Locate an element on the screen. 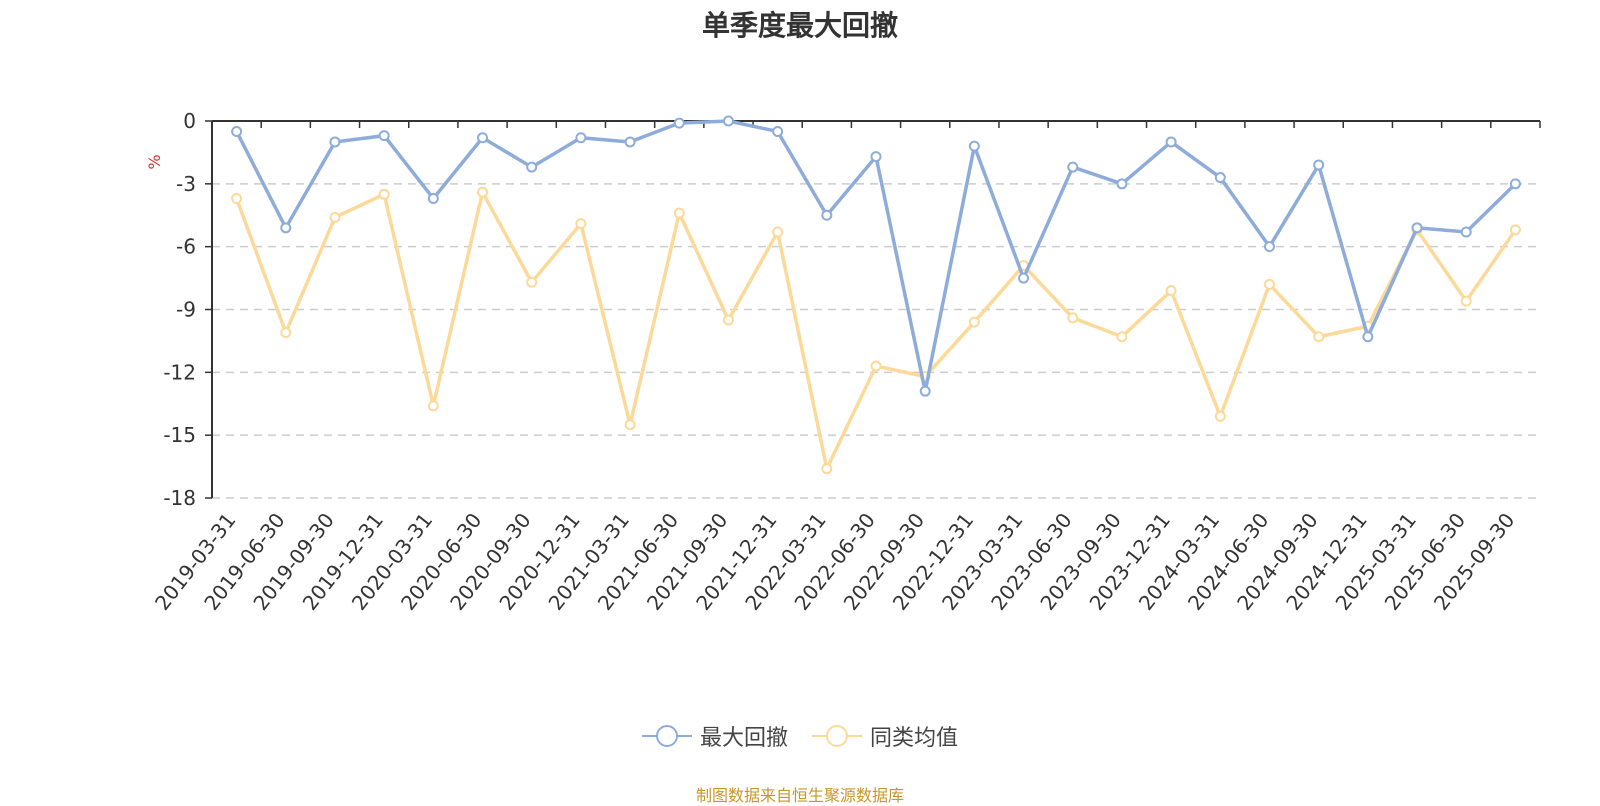 The height and width of the screenshot is (806, 1600). y-tick-label: -18 is located at coordinates (179, 498).